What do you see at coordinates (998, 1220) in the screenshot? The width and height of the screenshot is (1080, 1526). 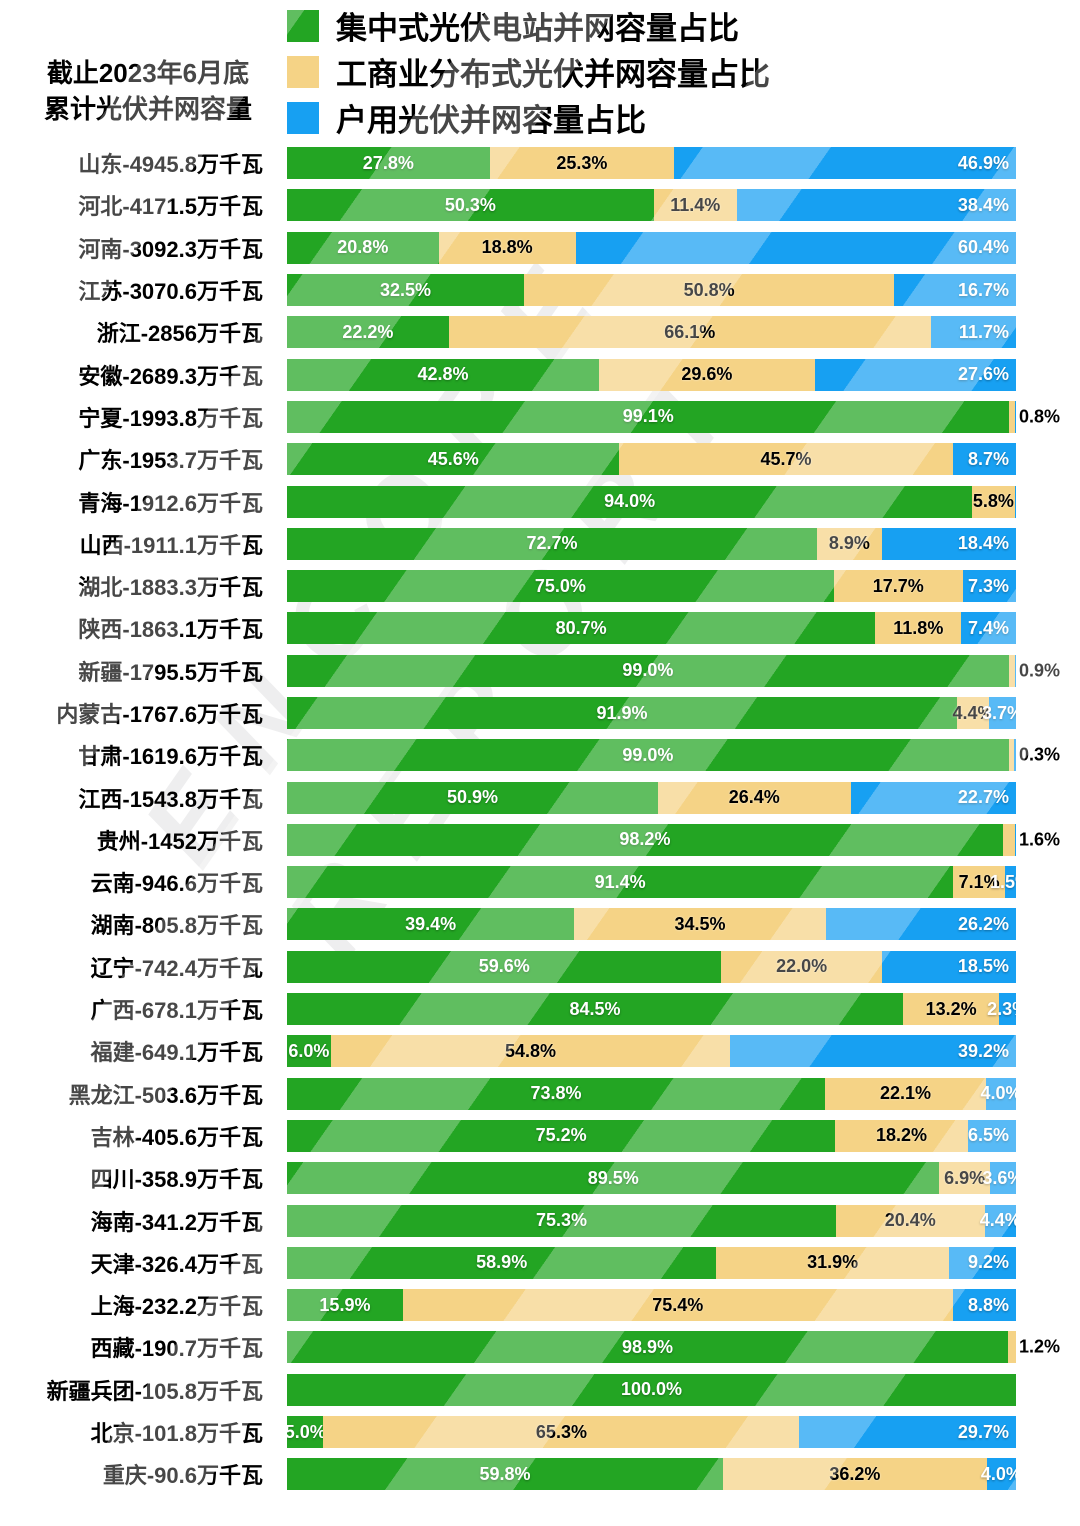 I see `bar-segment-residential: 4.4%` at bounding box center [998, 1220].